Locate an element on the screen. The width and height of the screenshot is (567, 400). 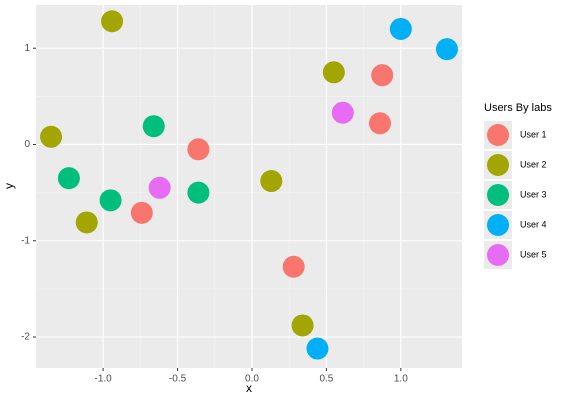
x-tick-label: 1.0 is located at coordinates (401, 379).